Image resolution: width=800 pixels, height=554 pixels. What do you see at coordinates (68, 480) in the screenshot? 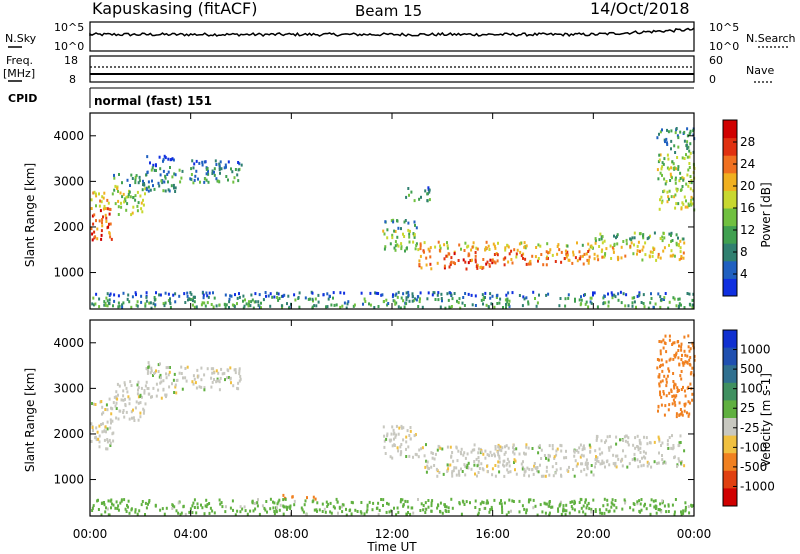
I see `y-tick-label: 1000` at bounding box center [68, 480].